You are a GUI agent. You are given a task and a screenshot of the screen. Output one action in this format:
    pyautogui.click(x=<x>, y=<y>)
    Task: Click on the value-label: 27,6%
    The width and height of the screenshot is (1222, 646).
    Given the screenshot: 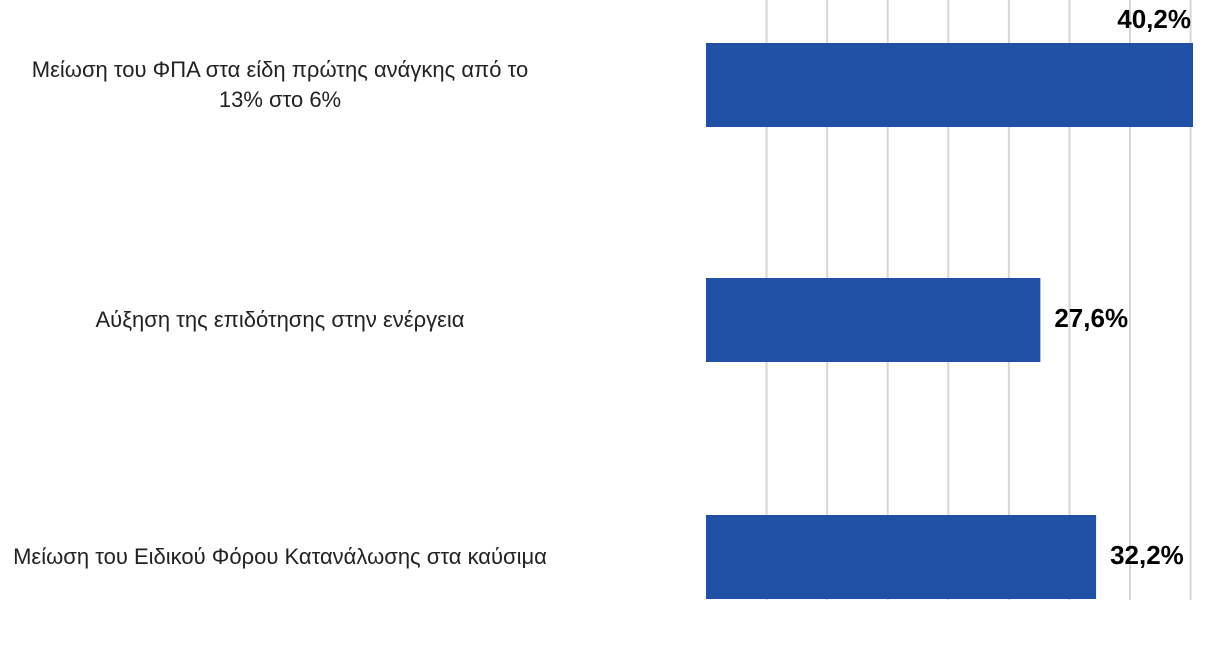 What is the action you would take?
    pyautogui.click(x=1091, y=318)
    